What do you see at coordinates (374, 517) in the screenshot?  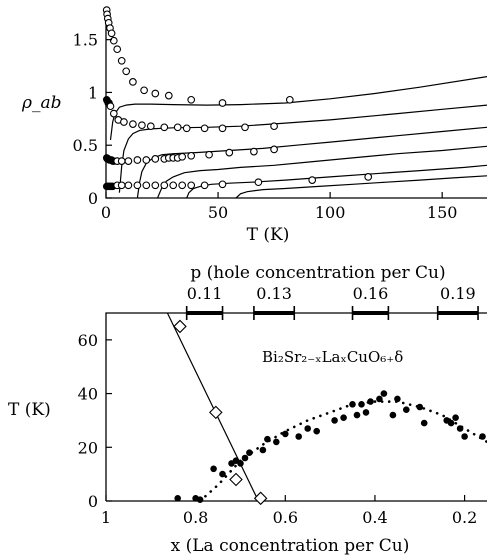 I see `x-tick-label: 0.4` at bounding box center [374, 517].